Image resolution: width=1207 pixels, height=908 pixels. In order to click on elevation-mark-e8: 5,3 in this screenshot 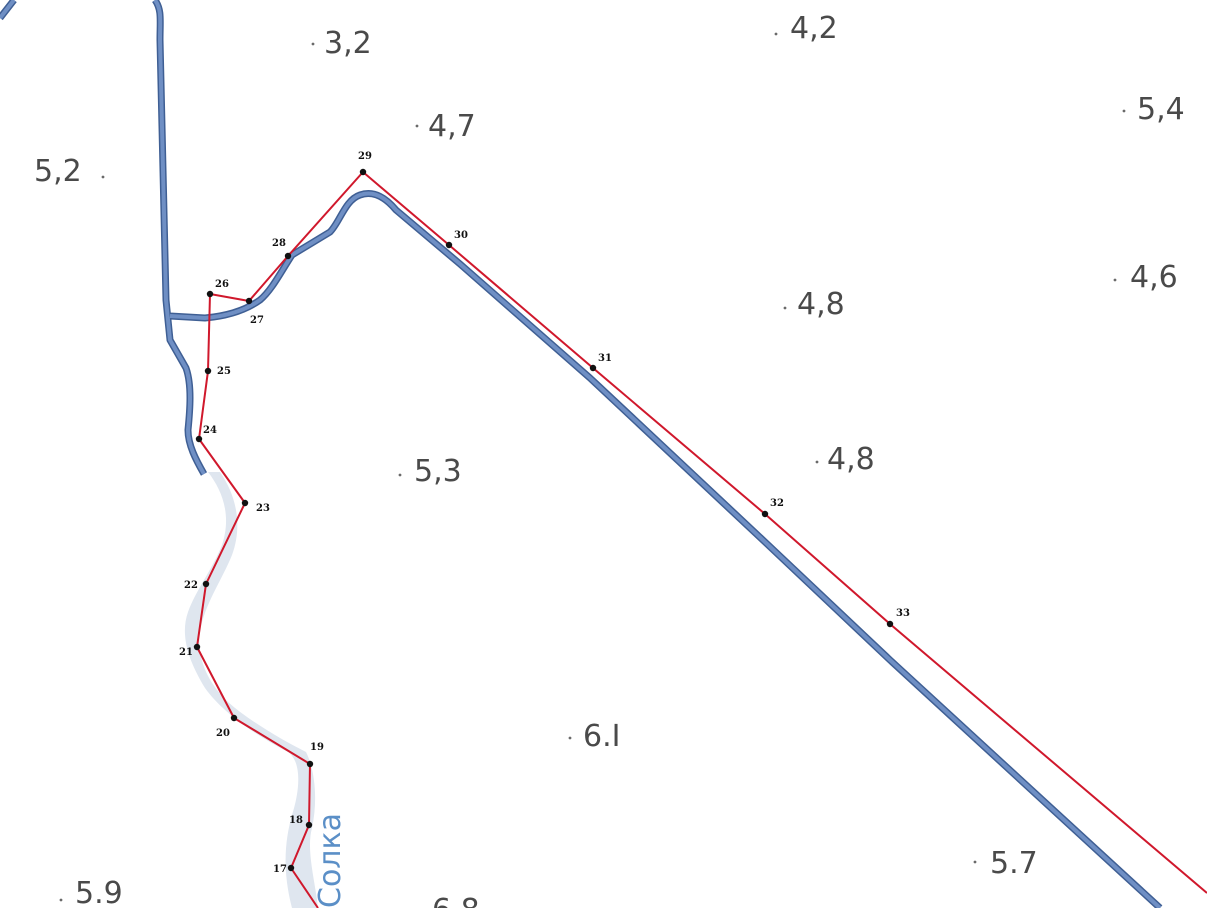, I will do `click(438, 471)`.